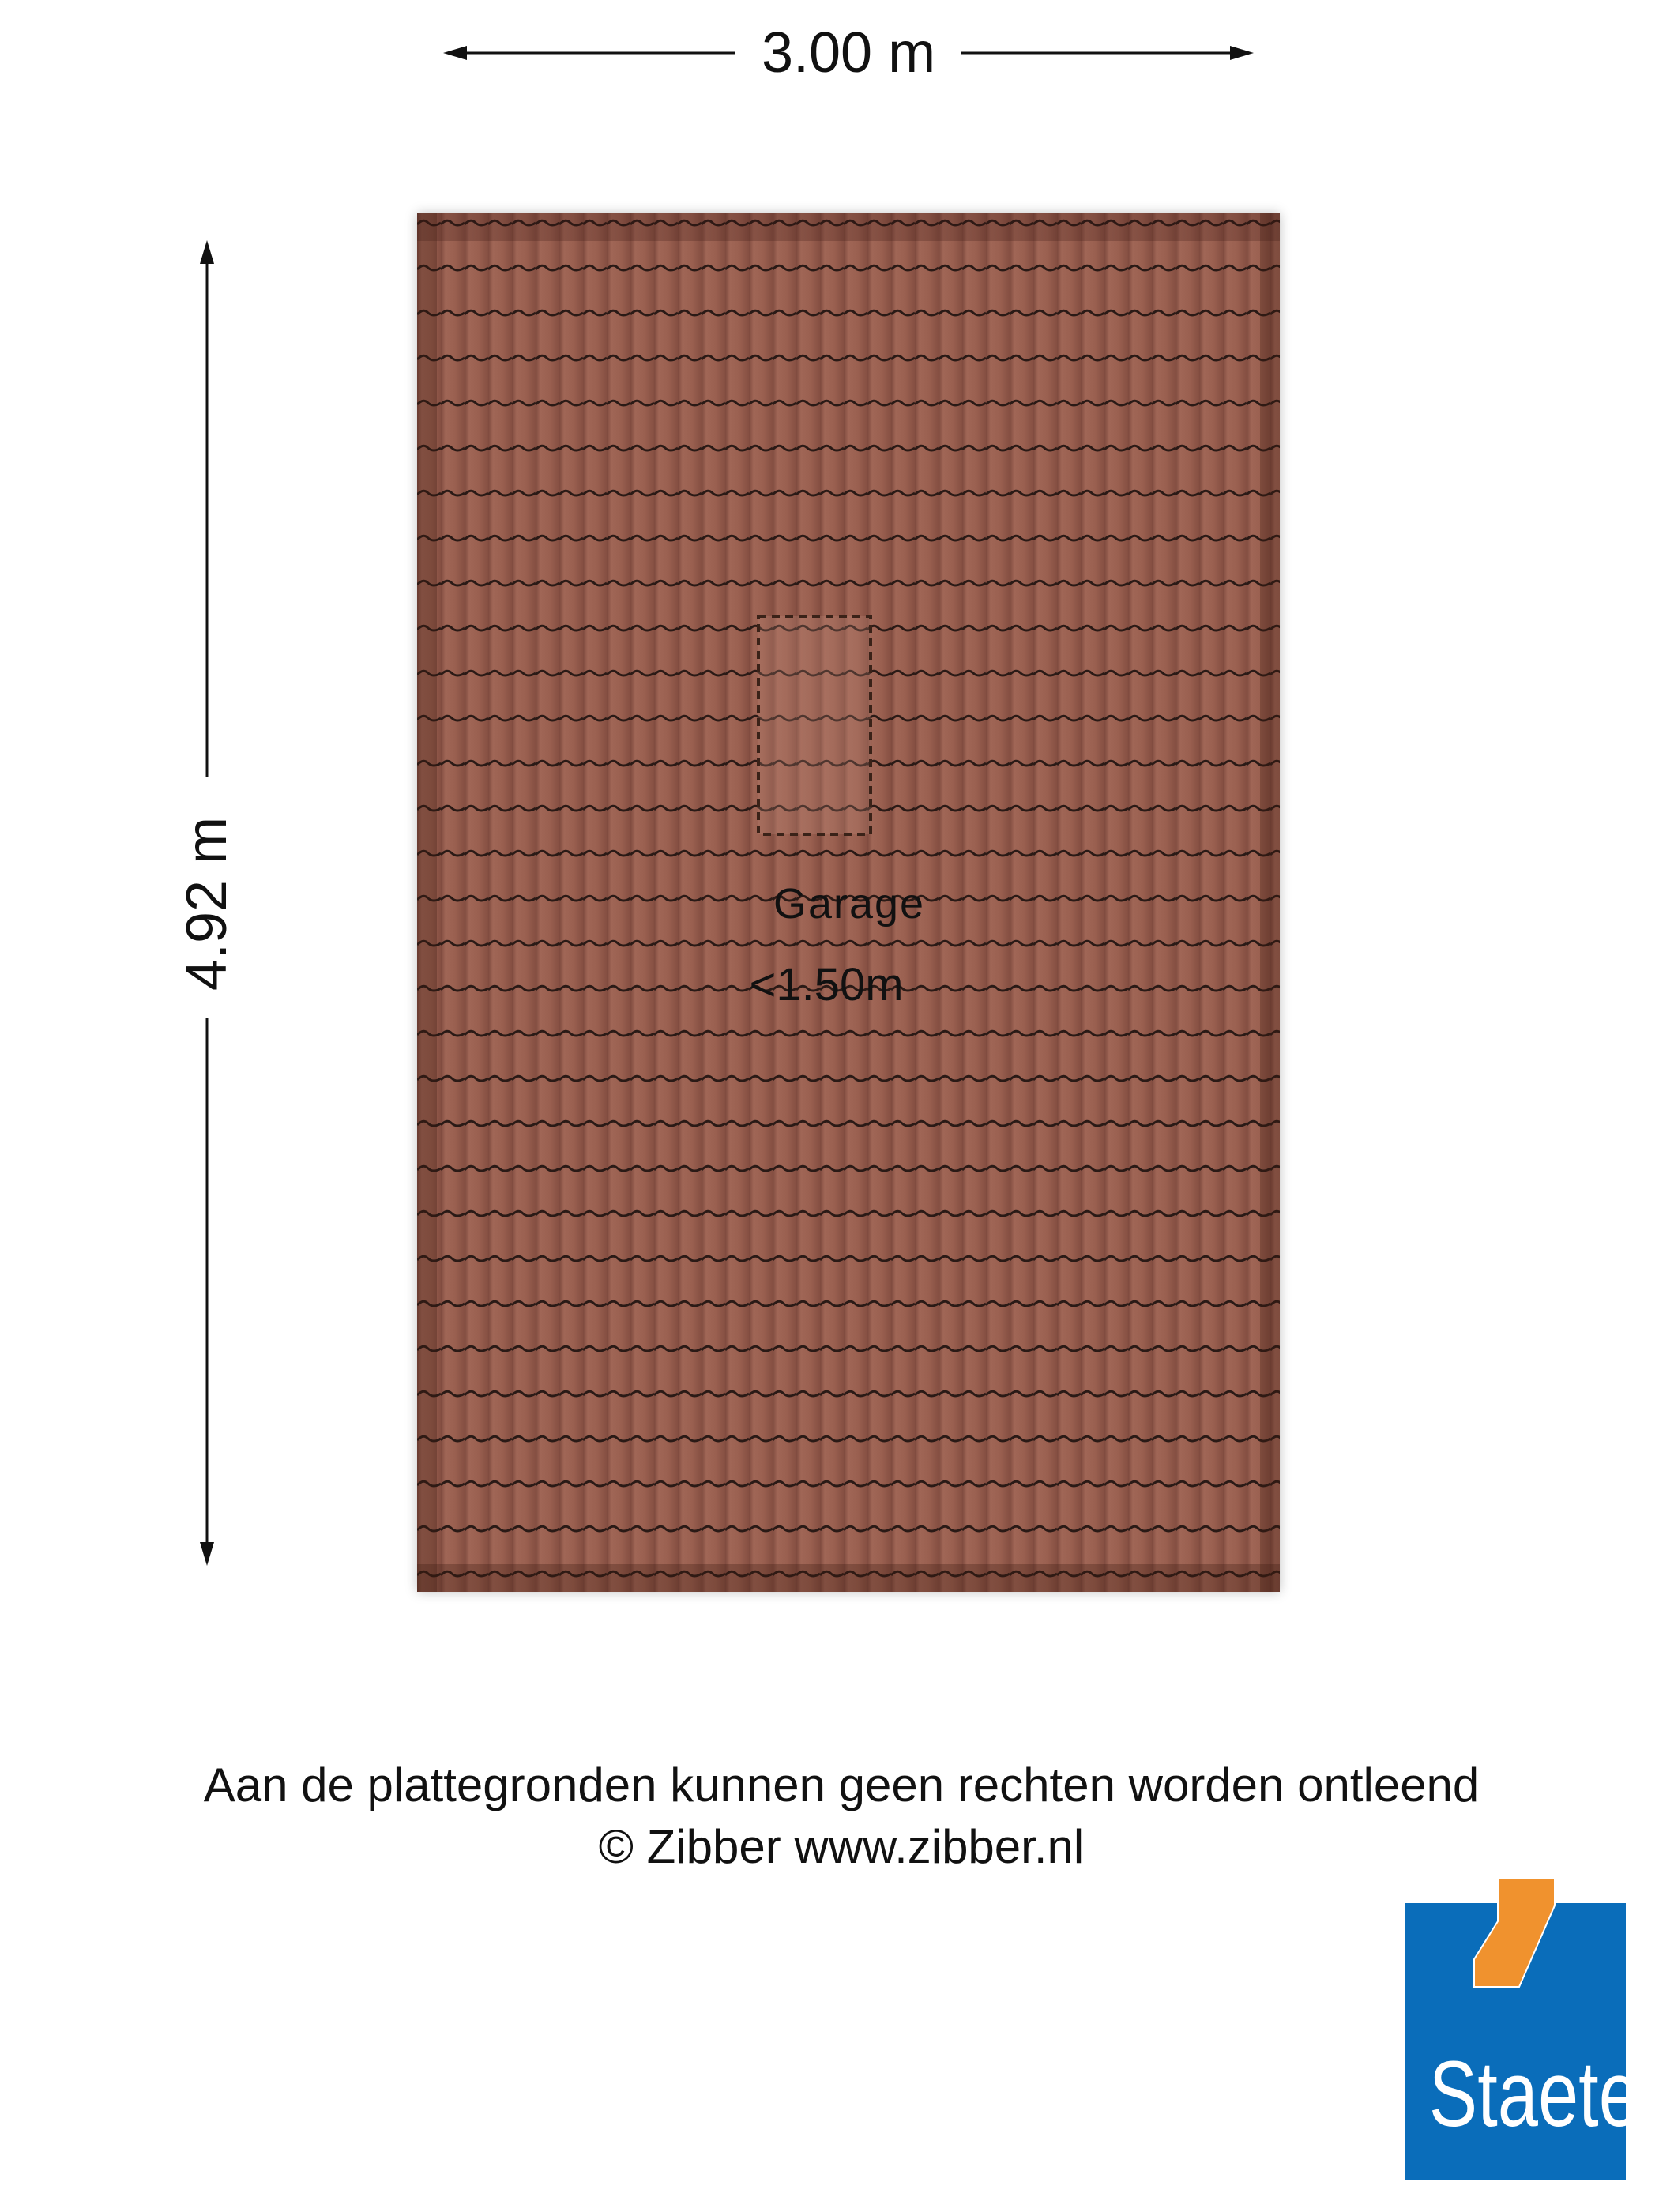  I want to click on width-arrow-icon, so click(849, 53).